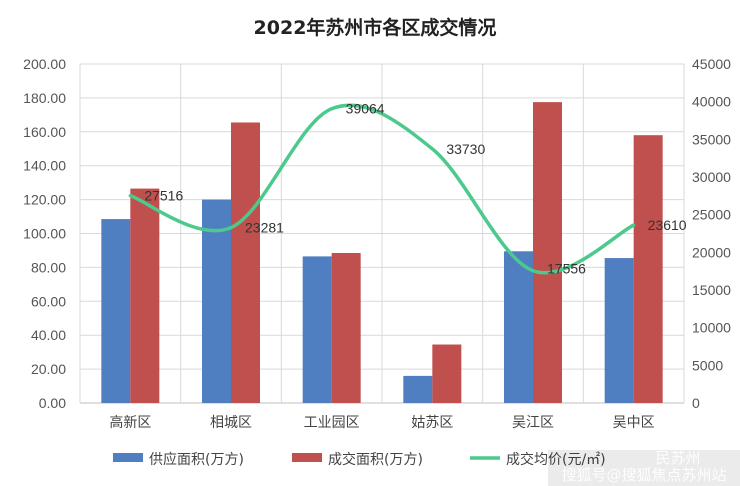 The height and width of the screenshot is (486, 740). I want to click on watermark: 民苏州 搜狐号@搜狐焦点苏州站, so click(644, 467).